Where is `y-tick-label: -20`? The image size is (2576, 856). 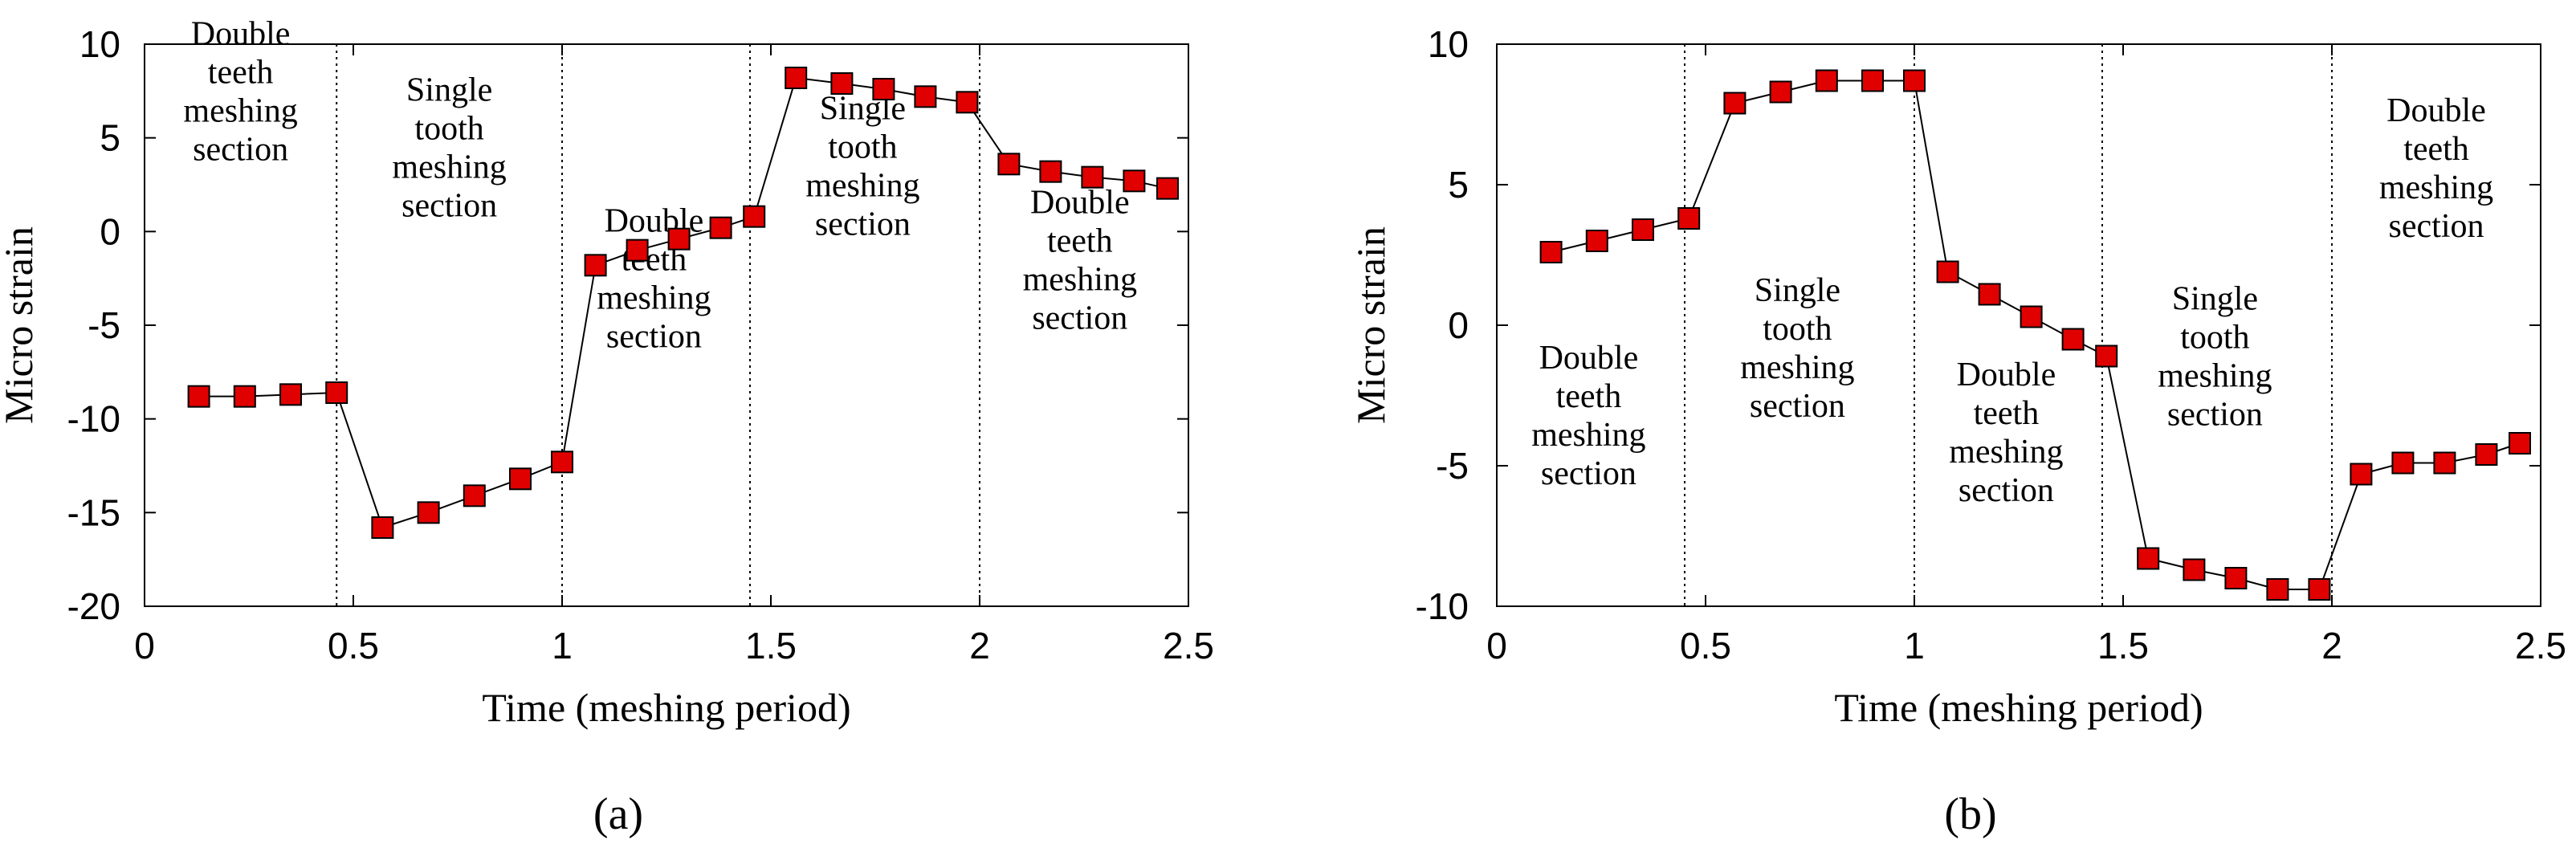
y-tick-label: -20 is located at coordinates (93, 606).